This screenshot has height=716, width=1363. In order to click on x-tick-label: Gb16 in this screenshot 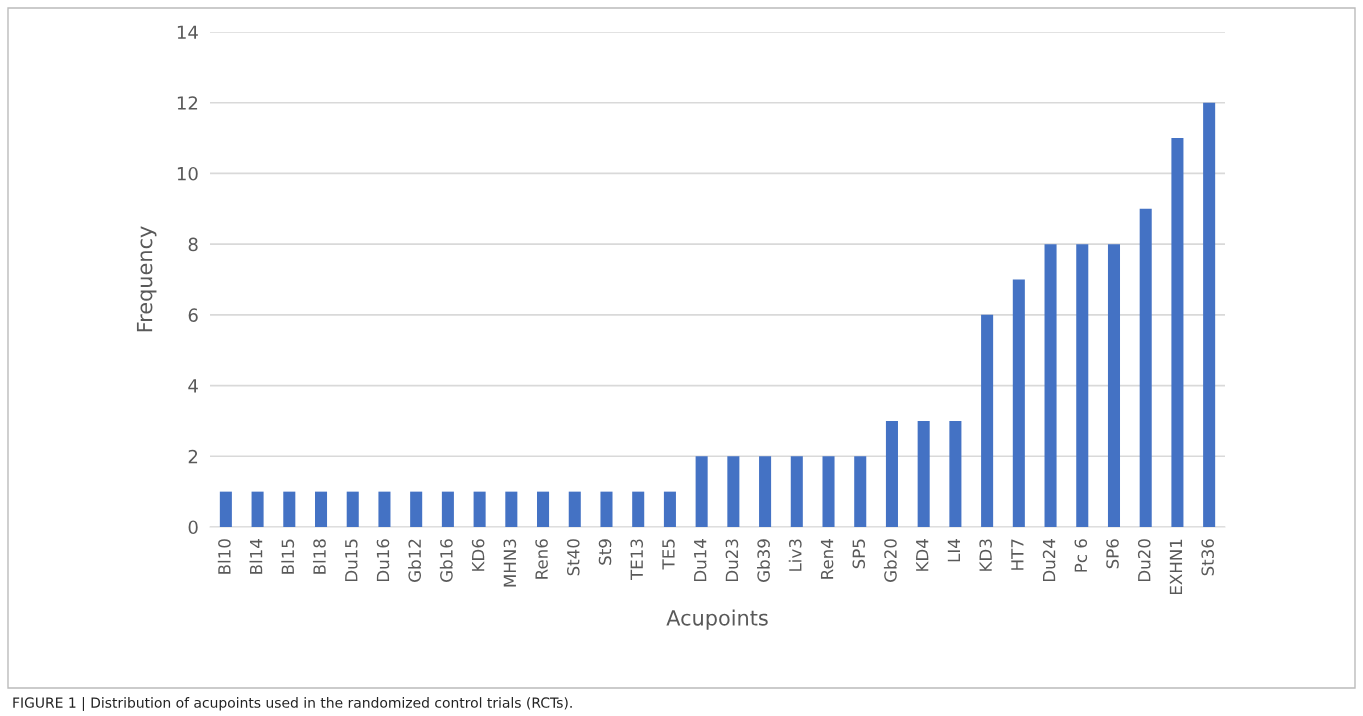, I will do `click(446, 560)`.